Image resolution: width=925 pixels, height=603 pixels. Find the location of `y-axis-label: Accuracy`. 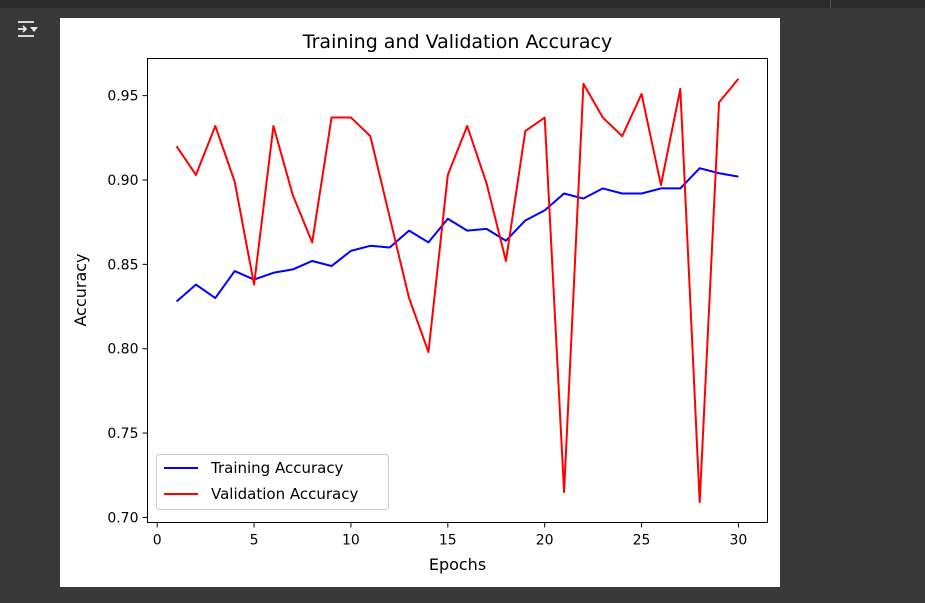

y-axis-label: Accuracy is located at coordinates (80, 289).